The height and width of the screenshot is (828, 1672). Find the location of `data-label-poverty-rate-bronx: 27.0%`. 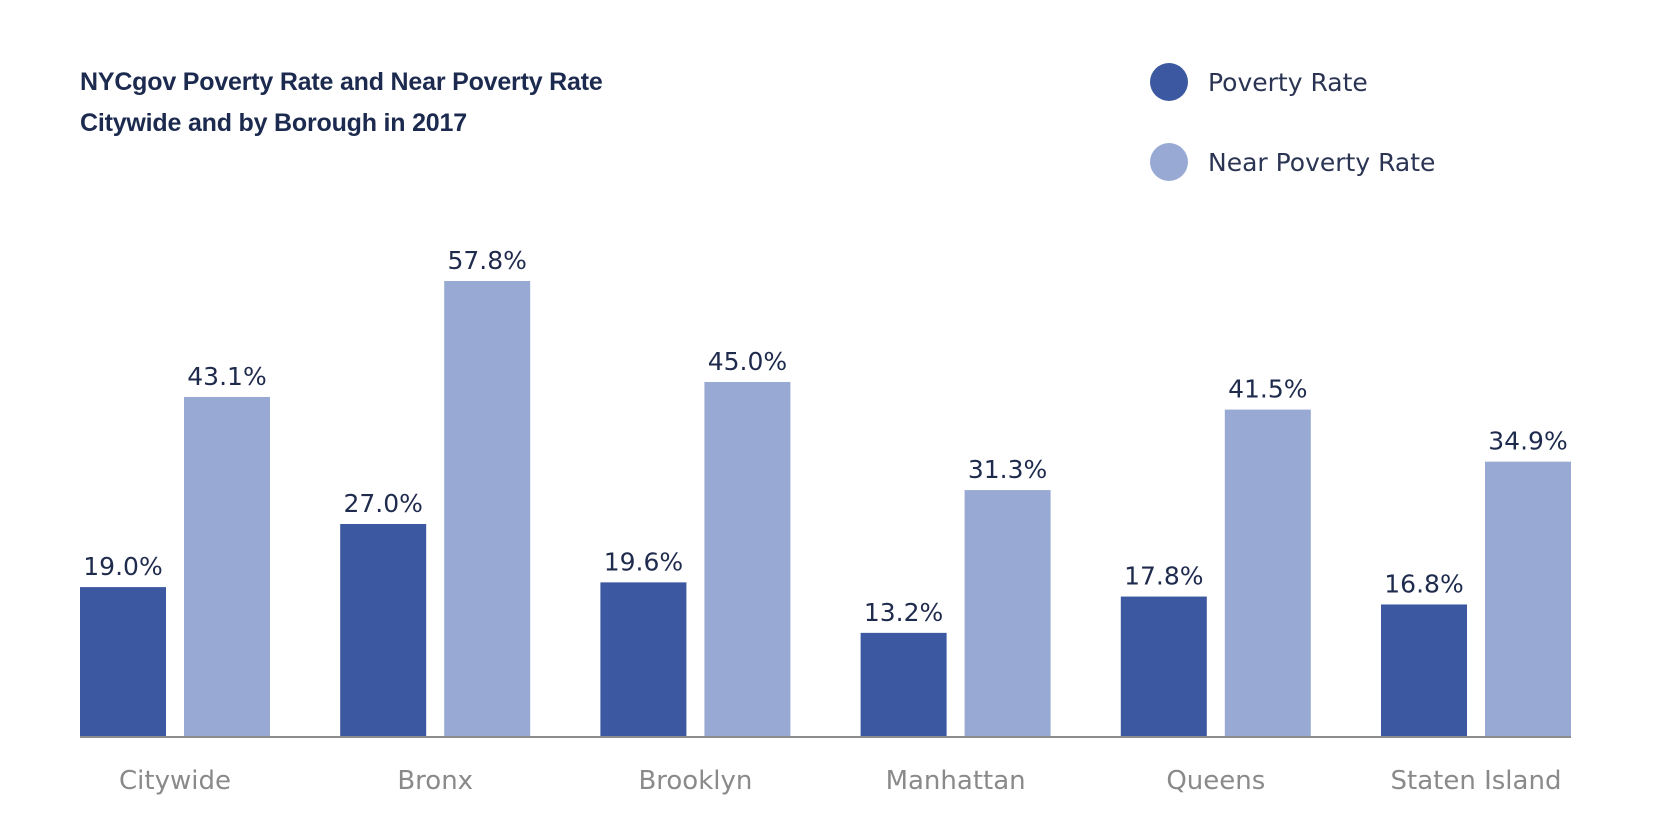

data-label-poverty-rate-bronx: 27.0% is located at coordinates (382, 503).